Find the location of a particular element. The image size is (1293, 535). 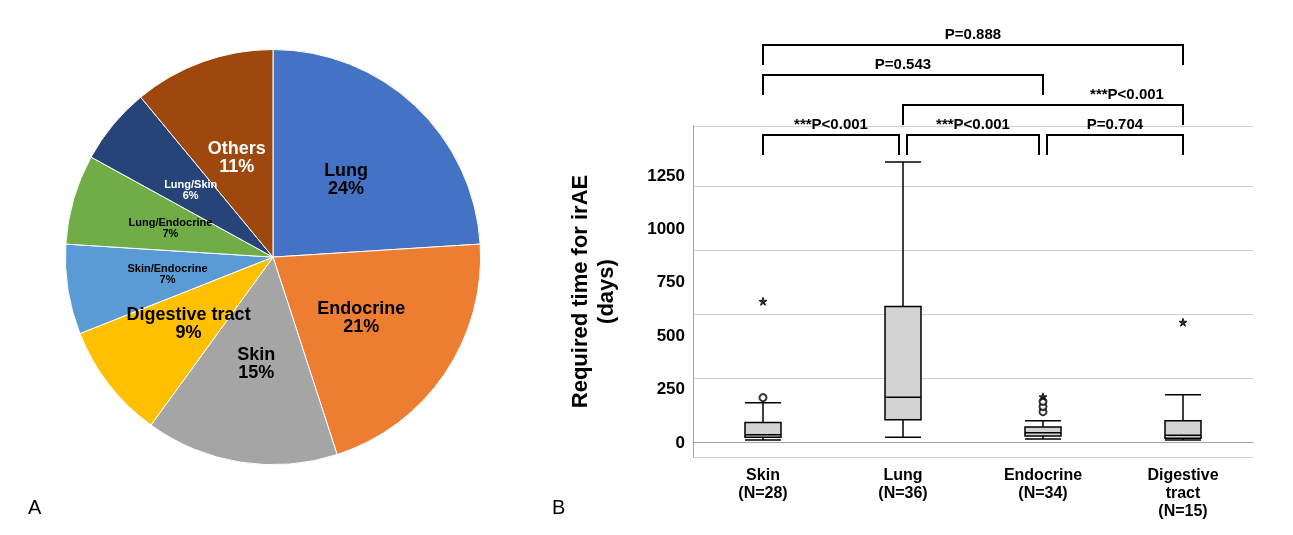

x-tick-label: Digestive tract (N=15) is located at coordinates (1183, 492).